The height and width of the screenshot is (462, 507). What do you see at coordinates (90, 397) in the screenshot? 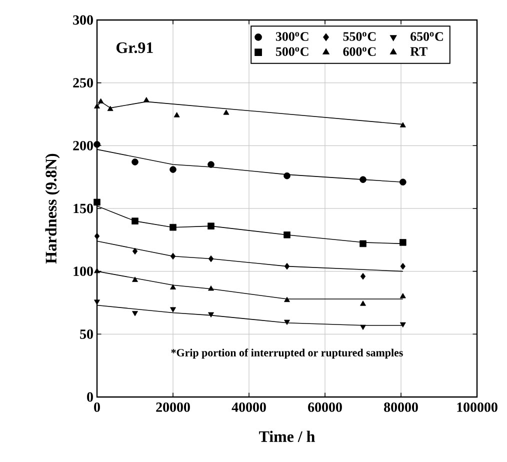
I see `y-tick-label: 0` at bounding box center [90, 397].